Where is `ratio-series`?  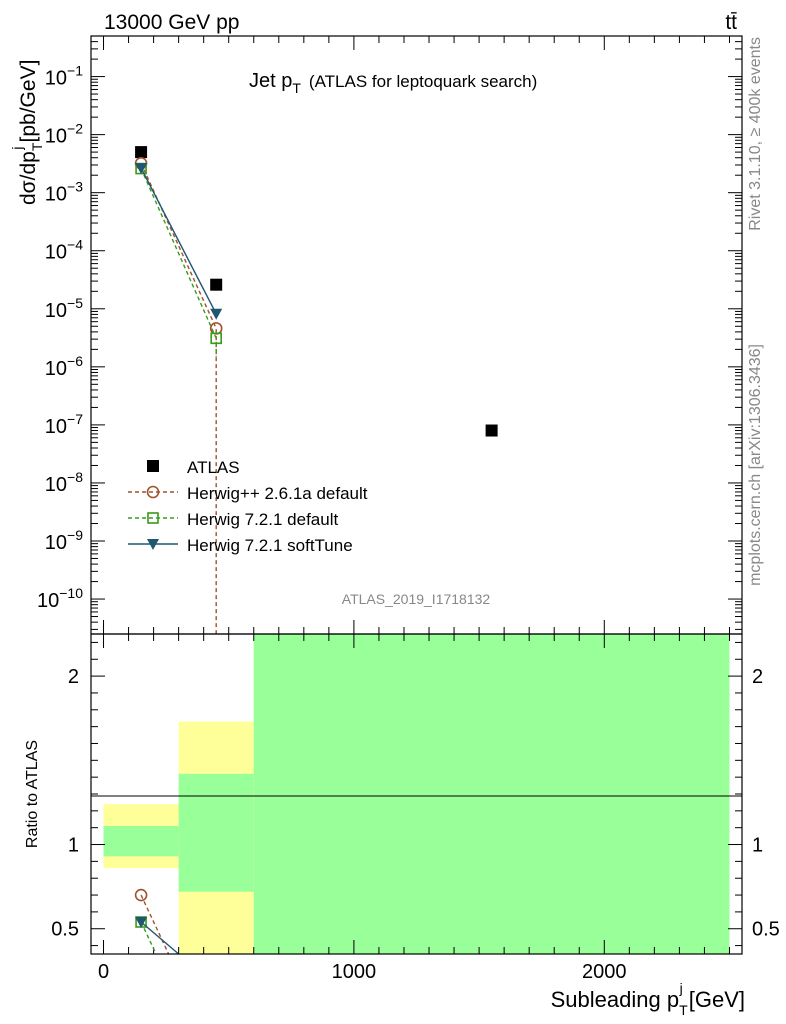 ratio-series is located at coordinates (157, 921).